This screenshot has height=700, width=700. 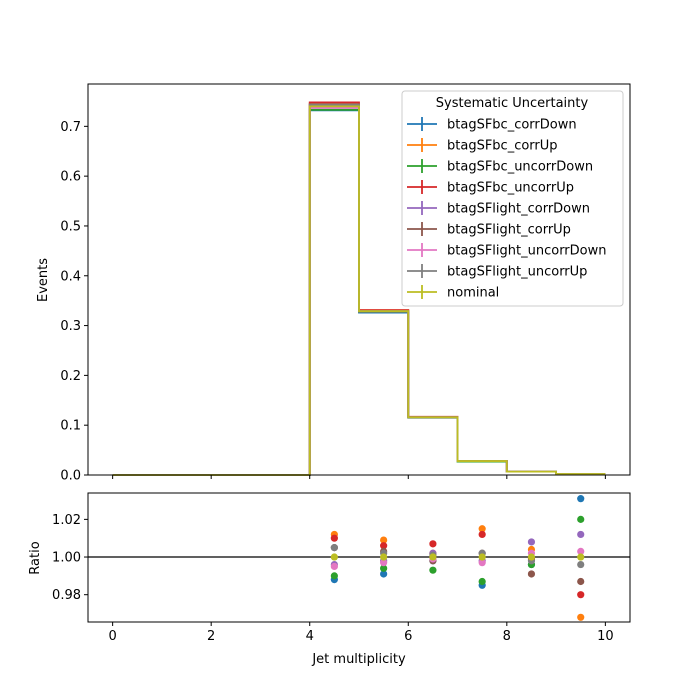 What do you see at coordinates (605, 636) in the screenshot?
I see `ratio-x-tick-label: 10` at bounding box center [605, 636].